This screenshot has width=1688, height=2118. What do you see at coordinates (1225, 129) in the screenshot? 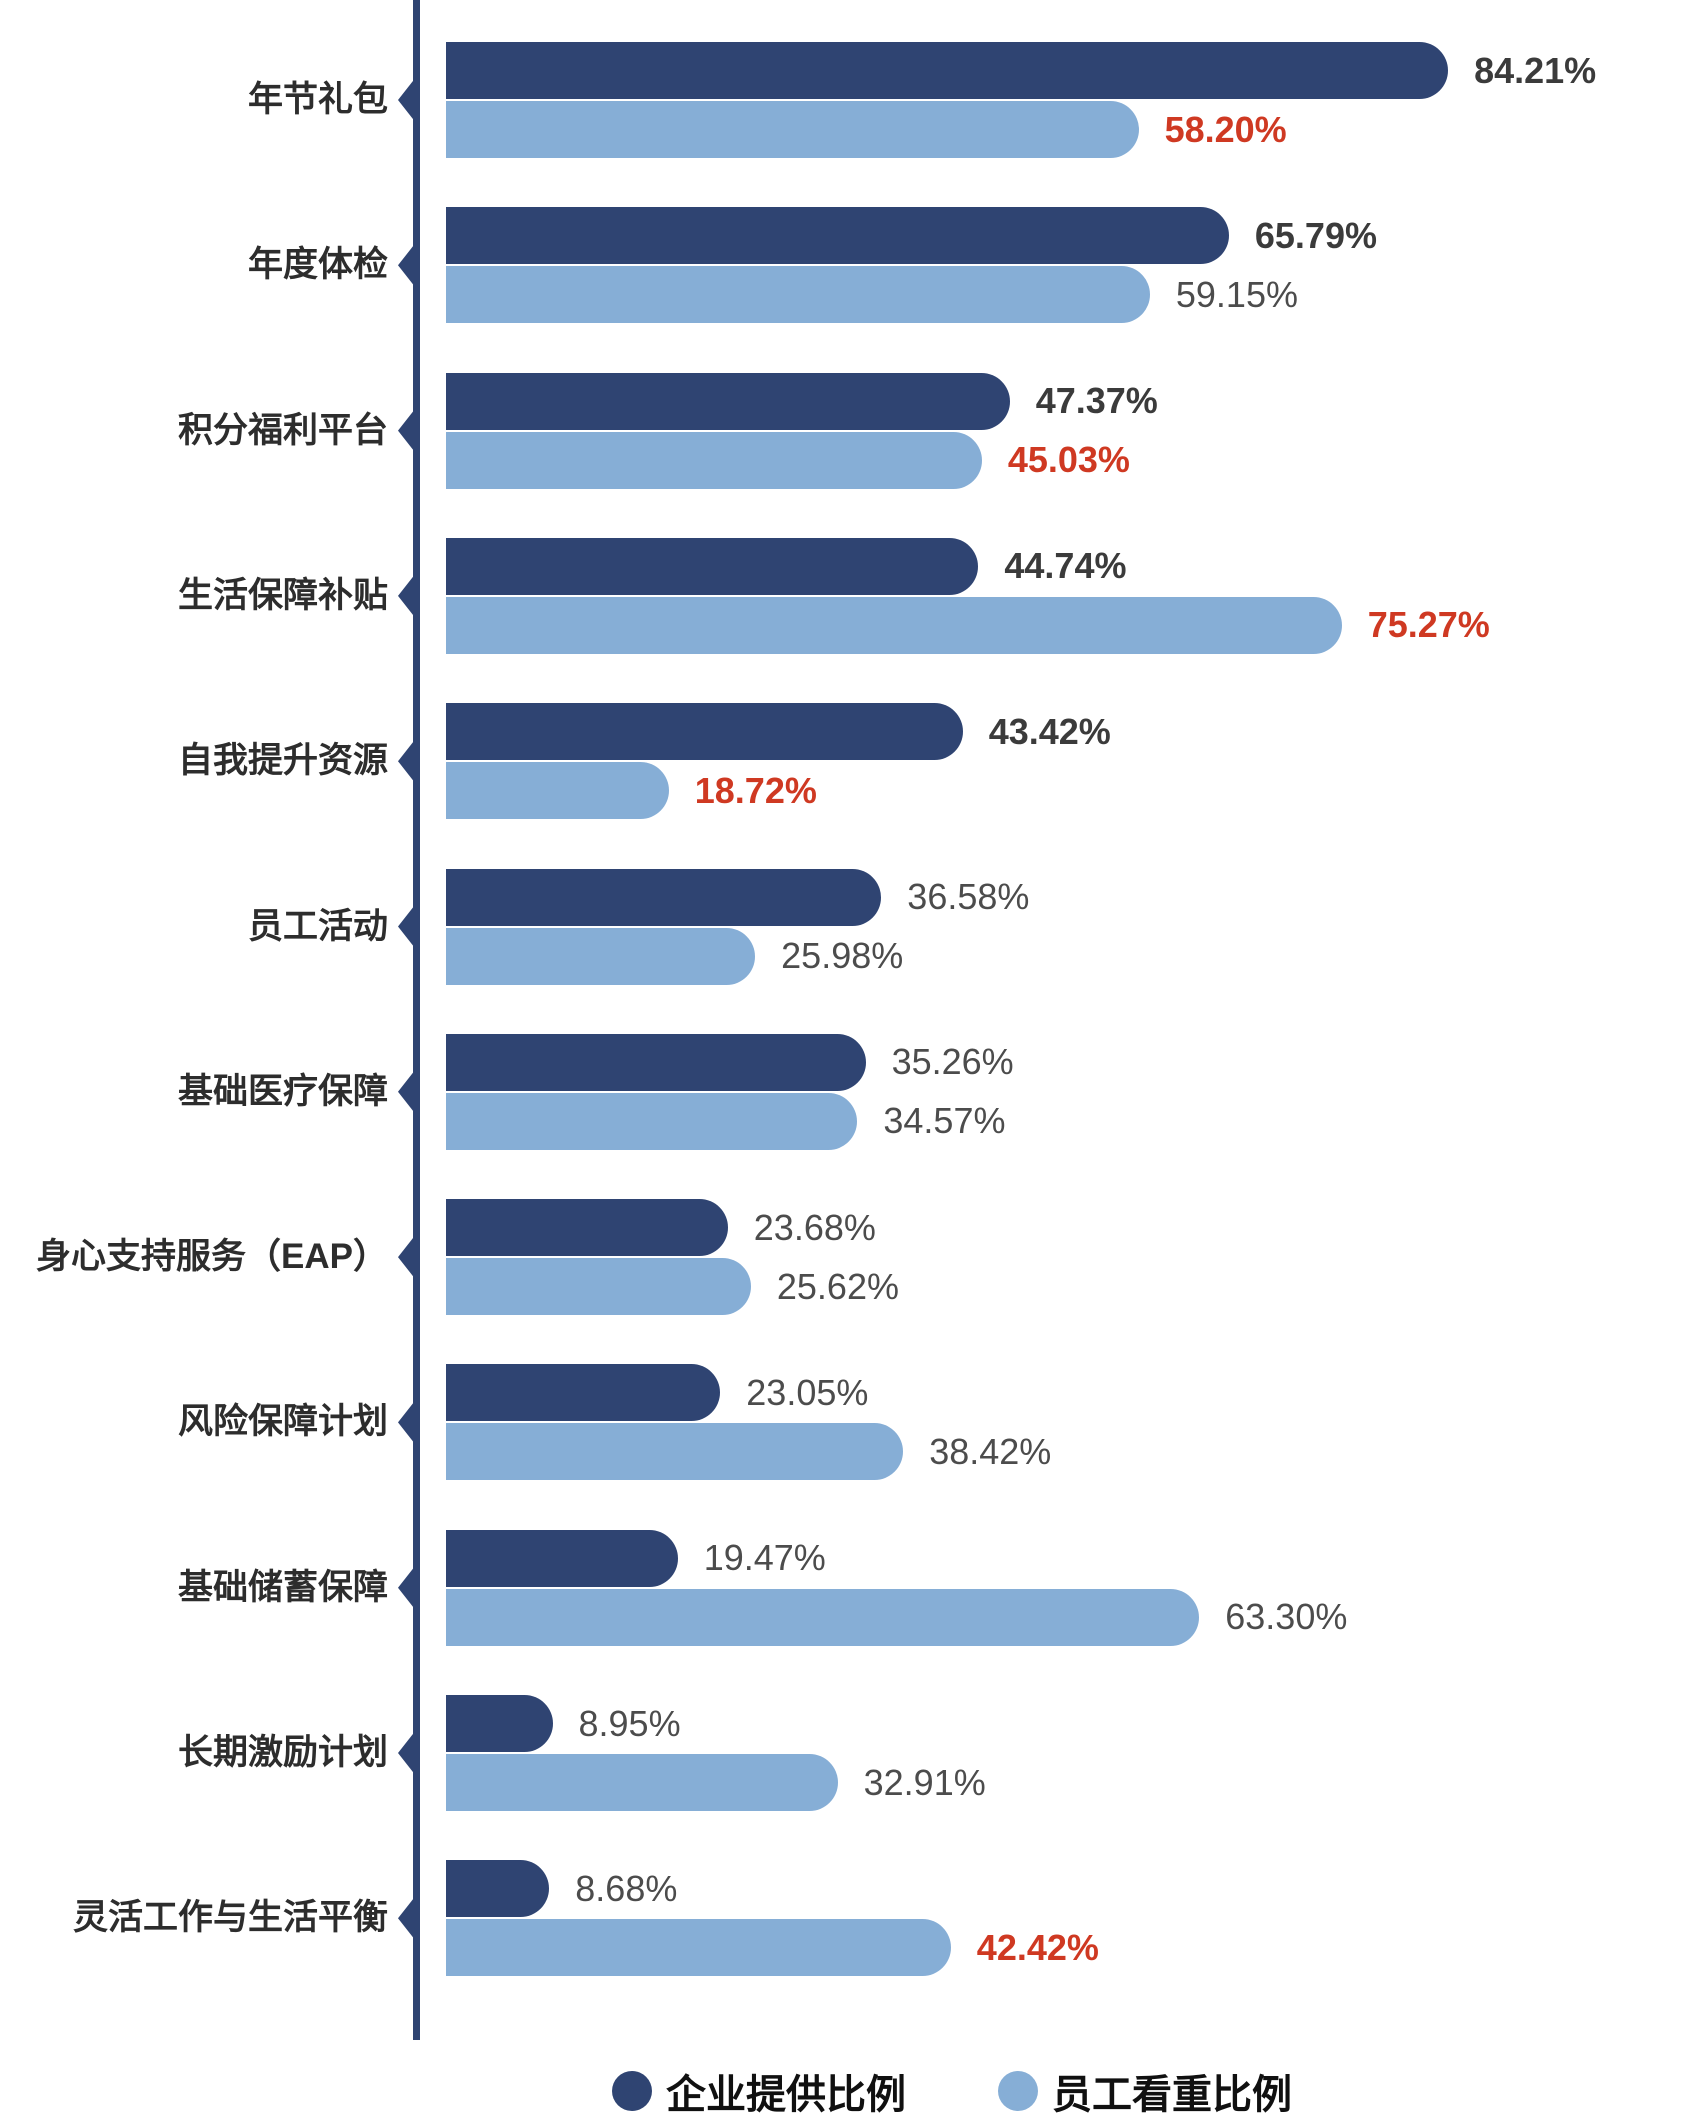
I see `employee-value-label: 58.20%` at bounding box center [1225, 129].